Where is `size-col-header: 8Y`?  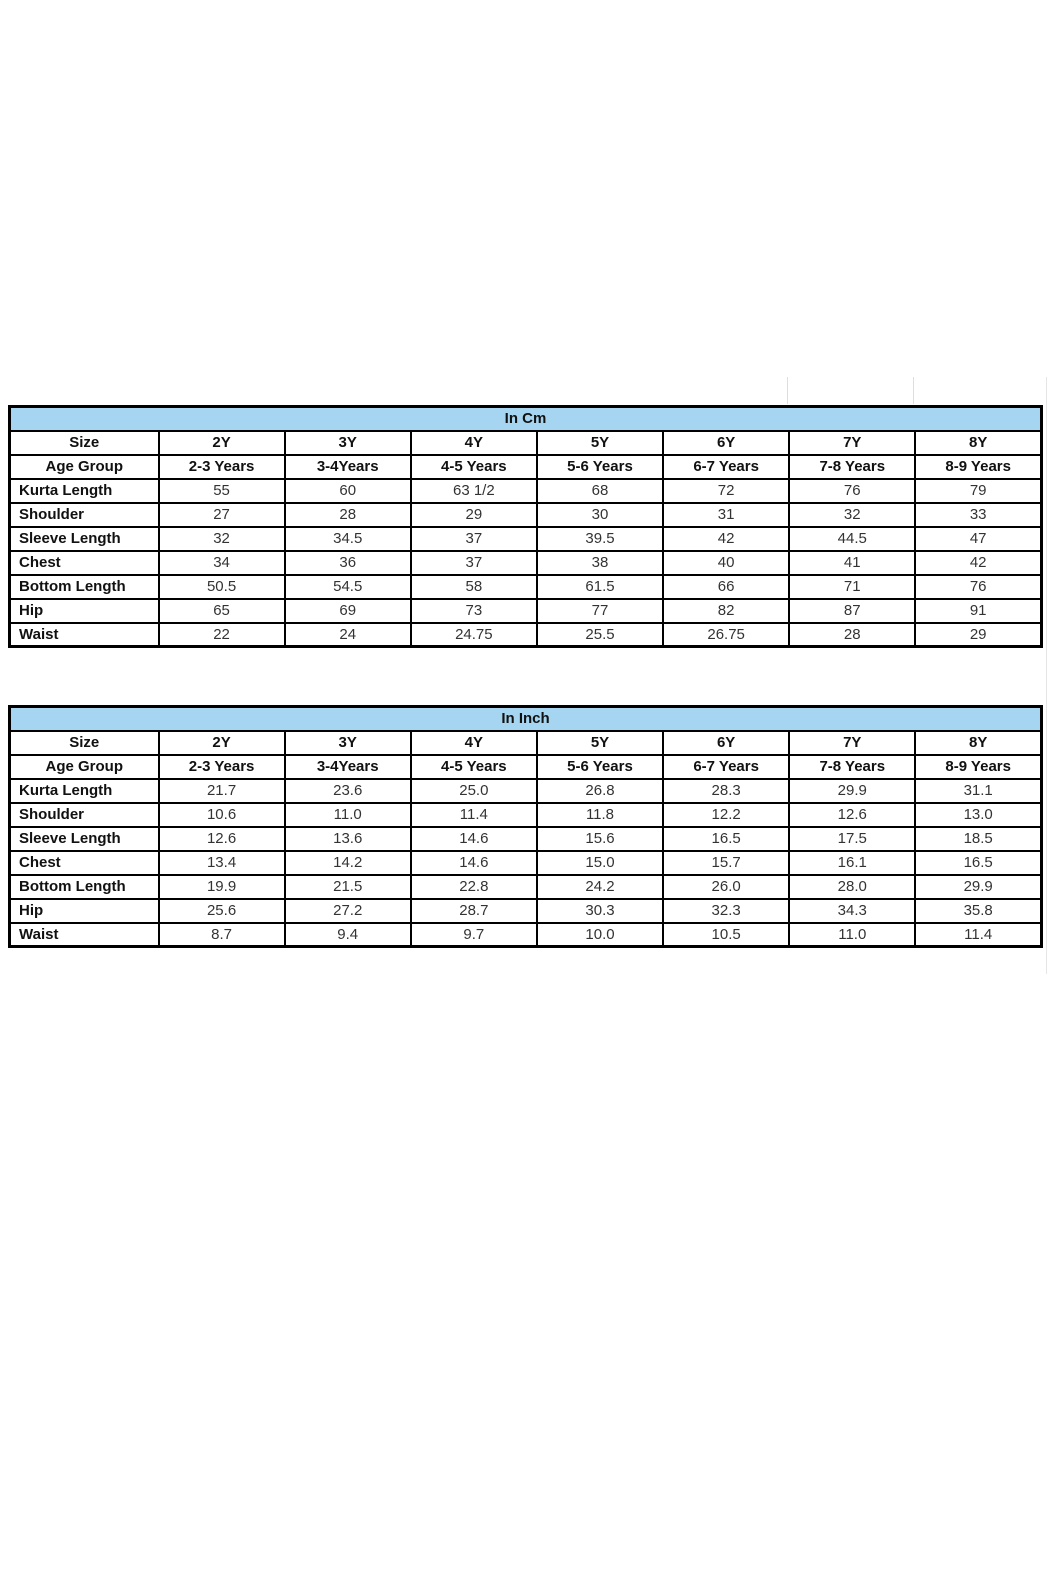 size-col-header: 8Y is located at coordinates (978, 442).